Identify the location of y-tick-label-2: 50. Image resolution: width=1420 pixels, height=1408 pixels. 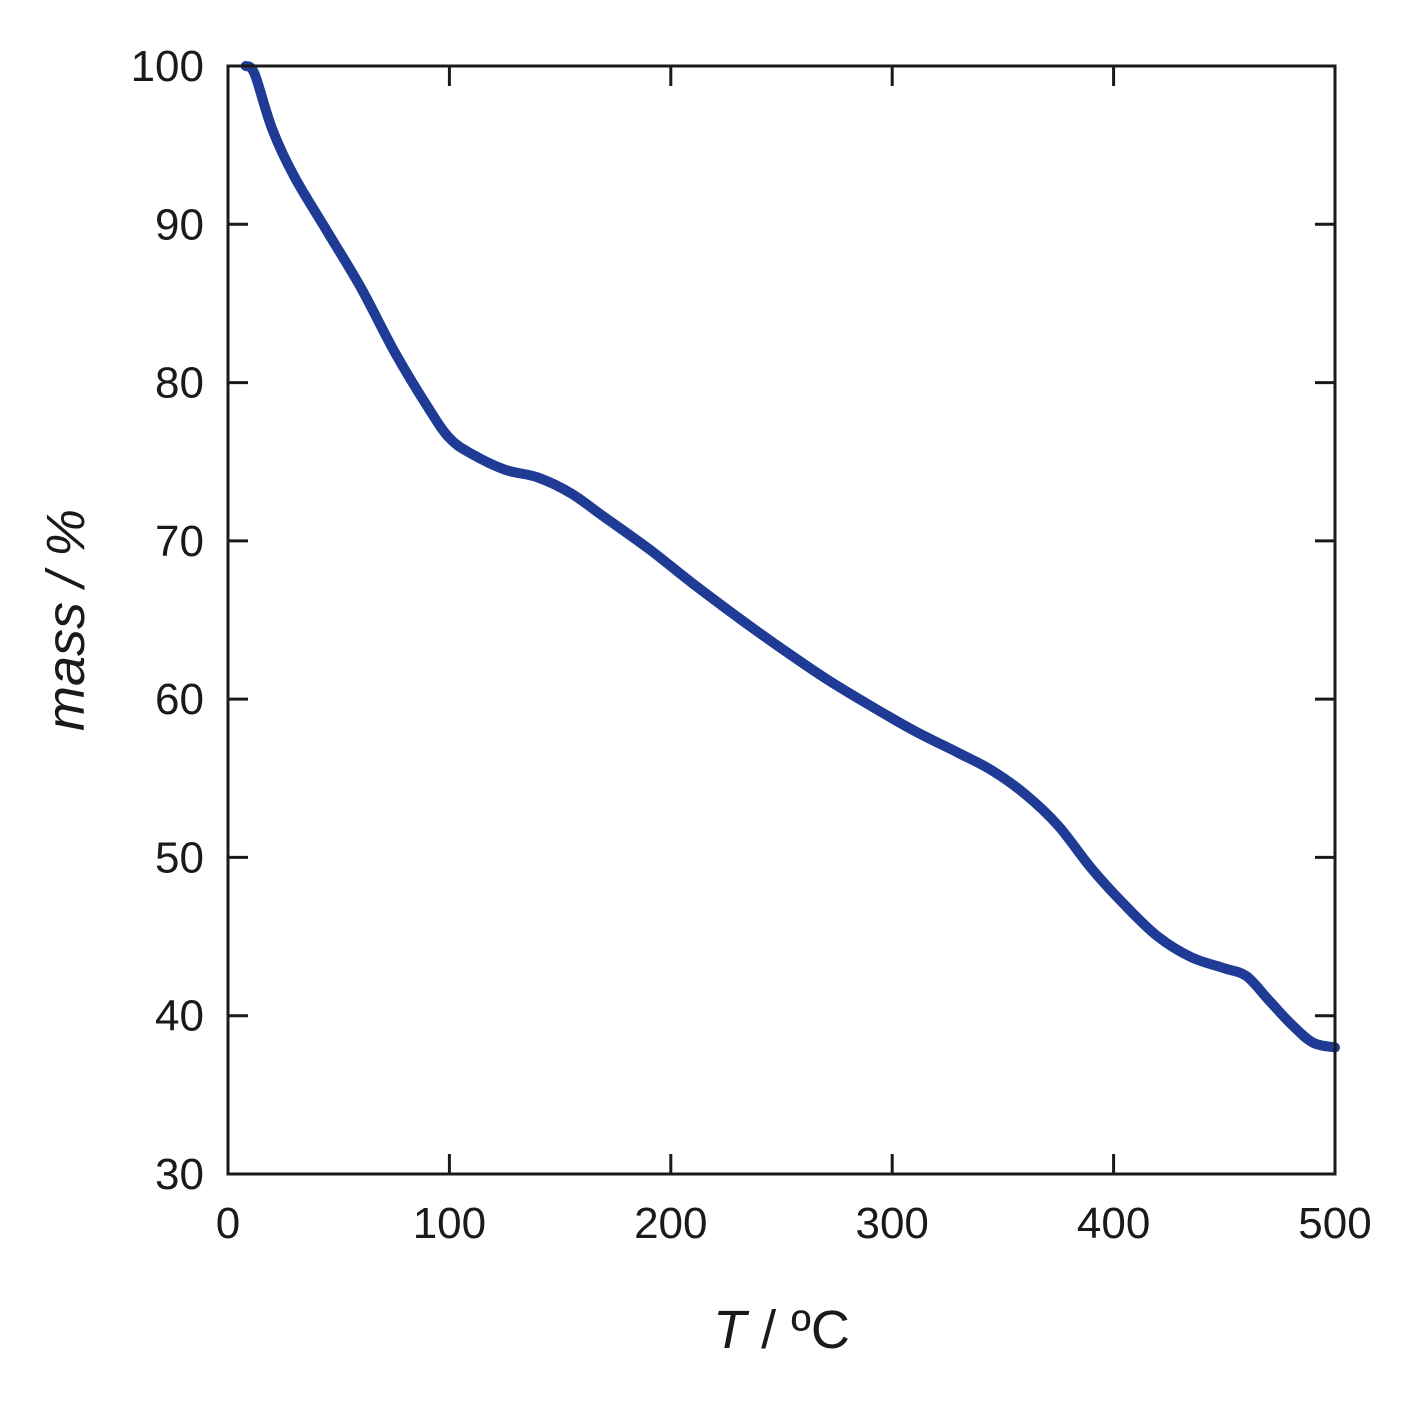
(179, 857).